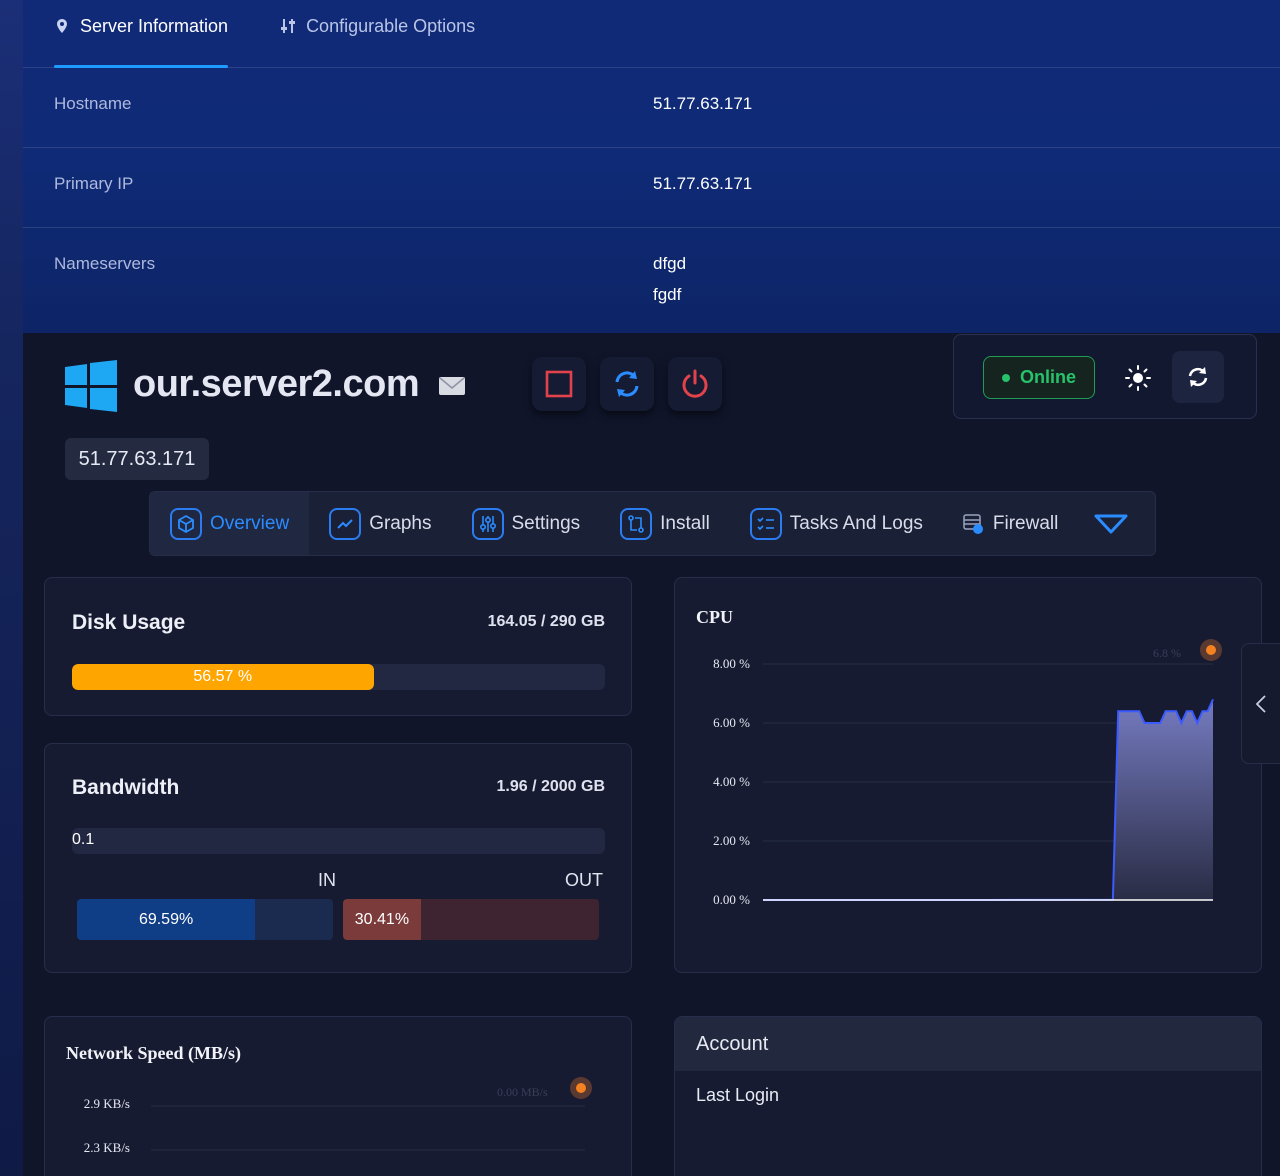 The image size is (1280, 1176). I want to click on bandwidth-usage-value: 1.96 / 2000 GB, so click(550, 786).